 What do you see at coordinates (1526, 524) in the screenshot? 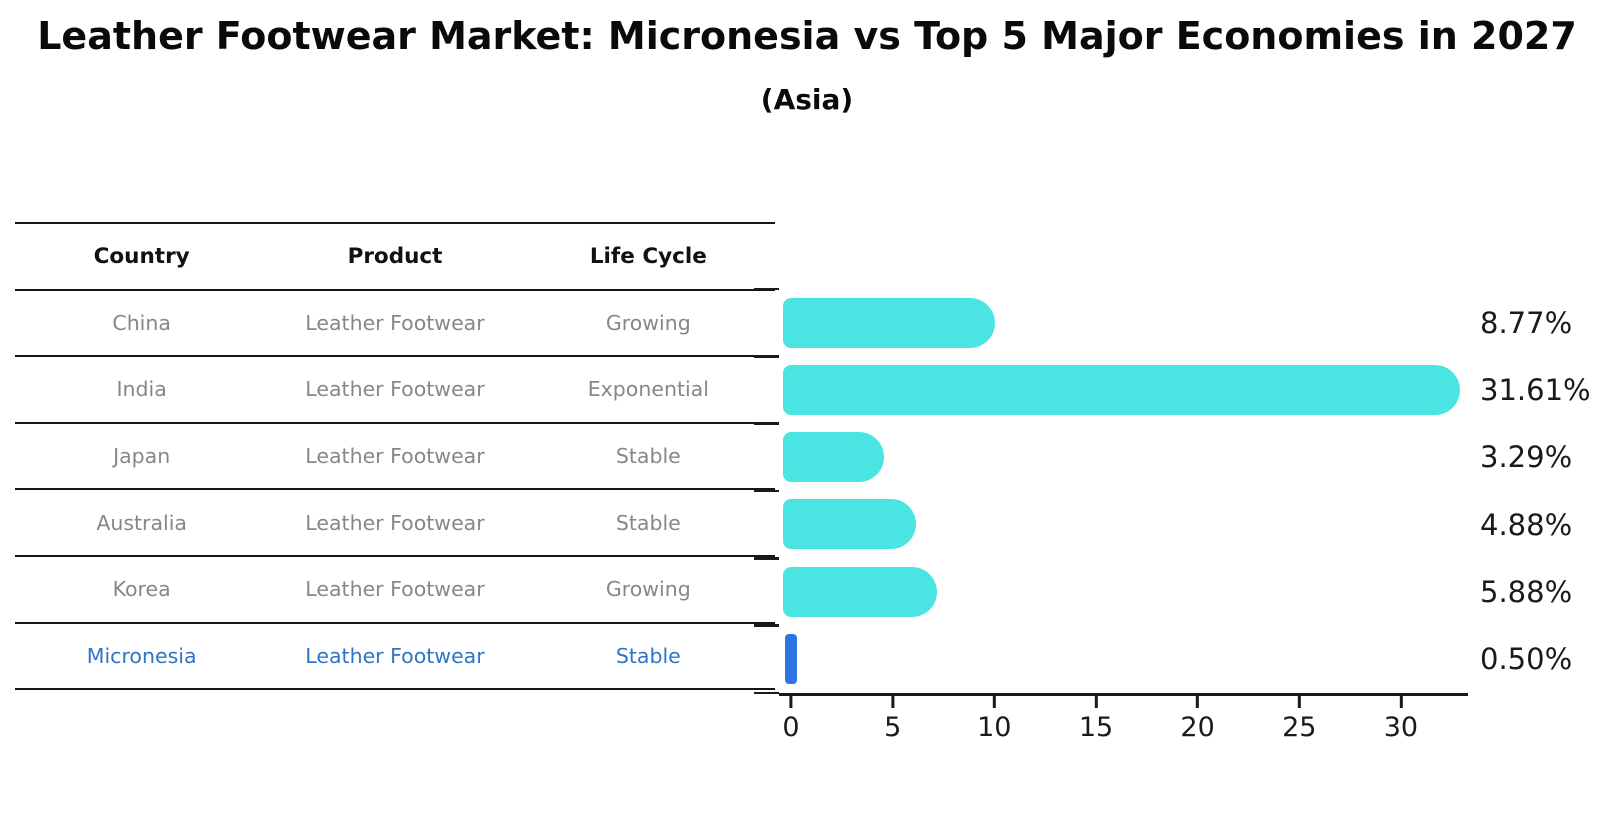
I see `bar-value-label: 4.88%` at bounding box center [1526, 524].